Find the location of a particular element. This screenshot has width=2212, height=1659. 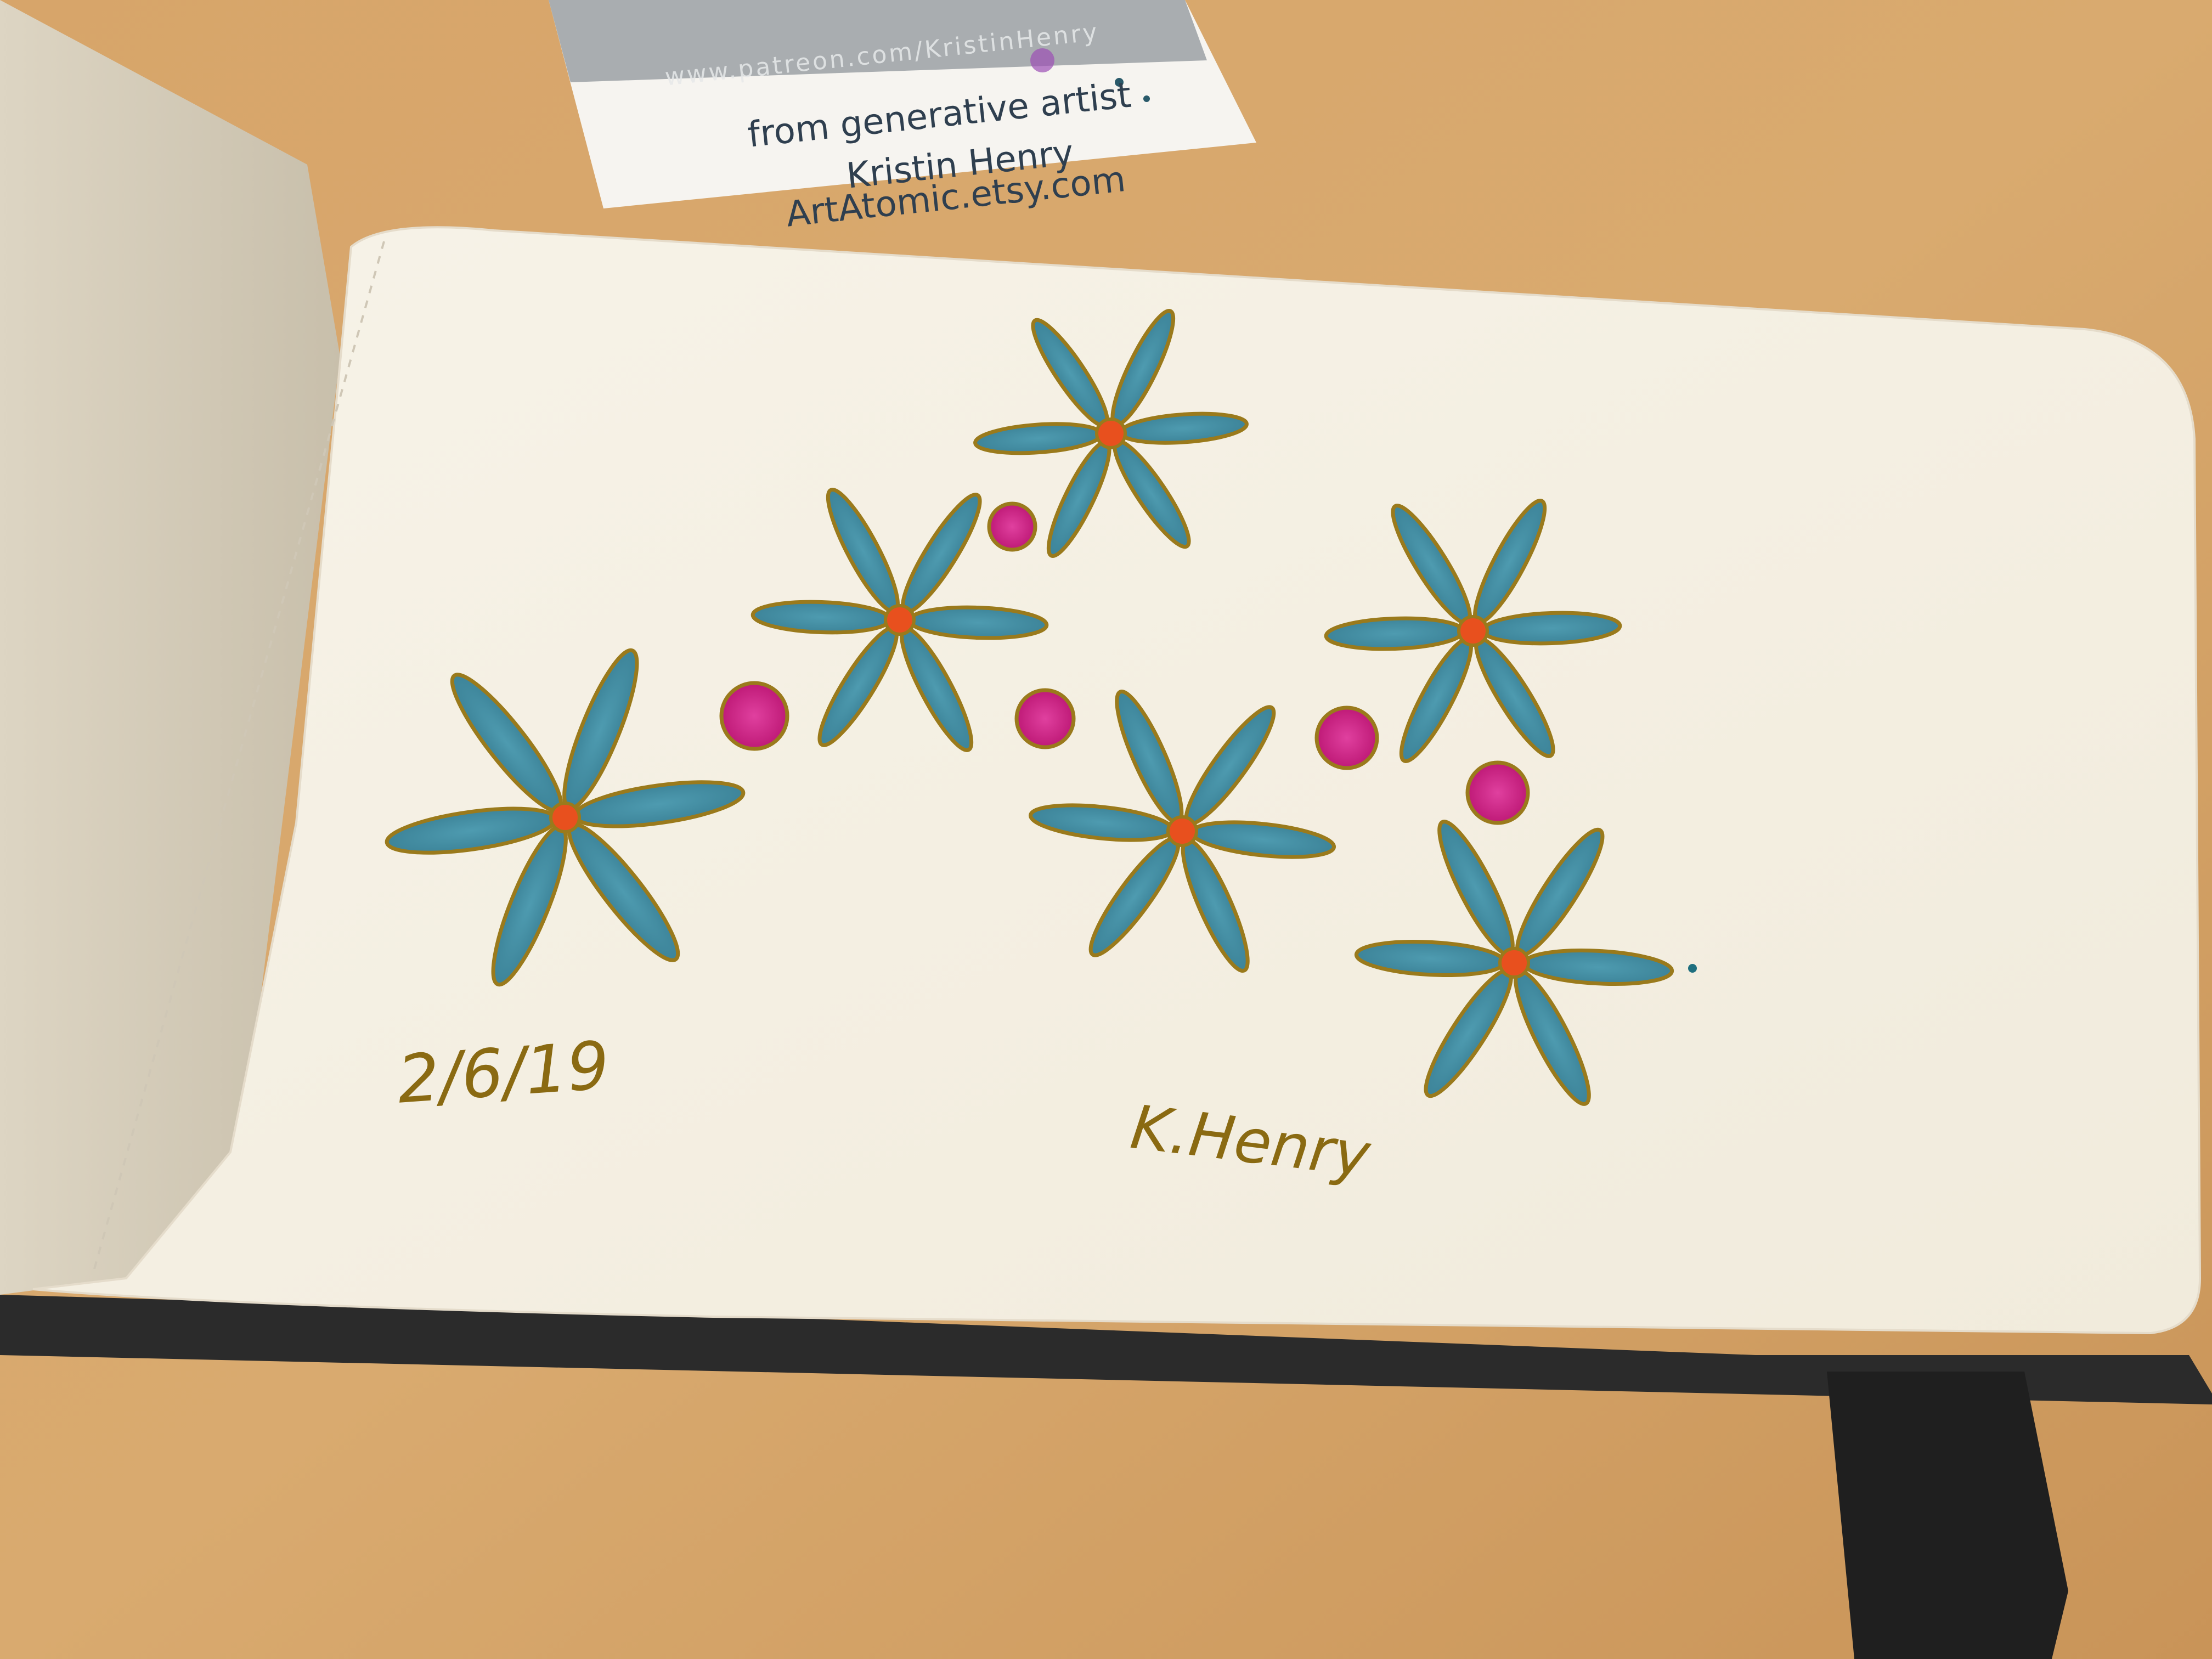

left-page is located at coordinates (170, 647).